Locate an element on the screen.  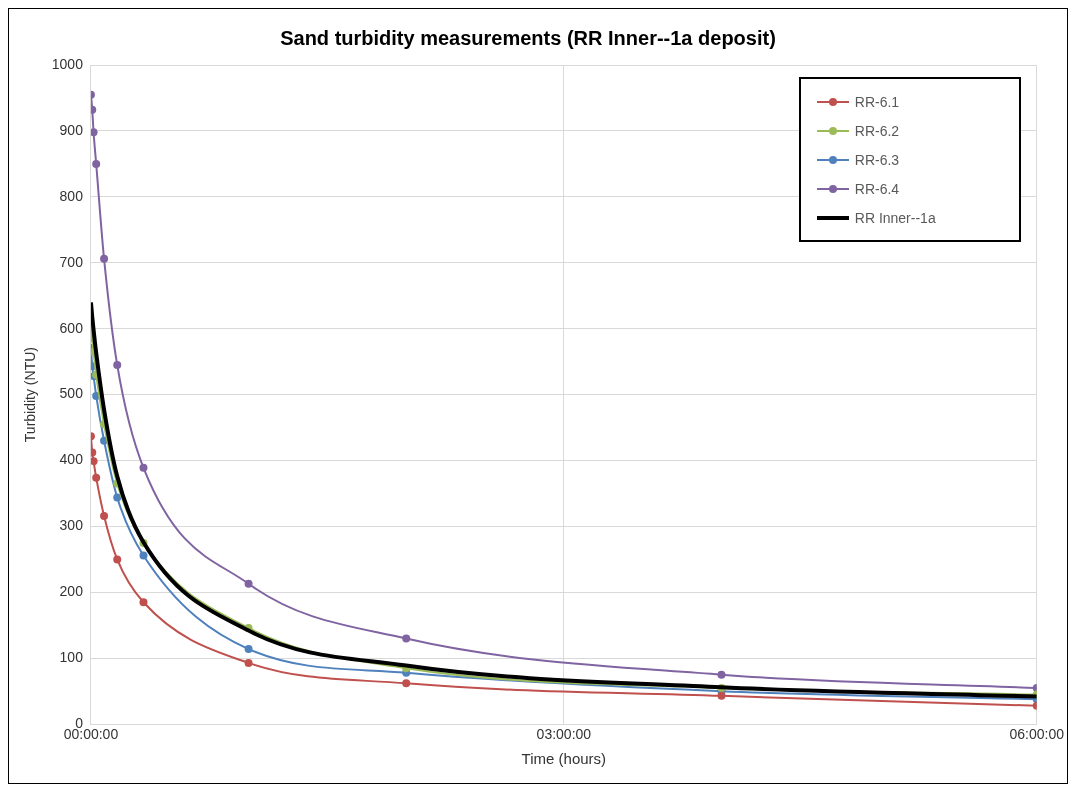
y-tick-label: 400 is located at coordinates (71, 459).